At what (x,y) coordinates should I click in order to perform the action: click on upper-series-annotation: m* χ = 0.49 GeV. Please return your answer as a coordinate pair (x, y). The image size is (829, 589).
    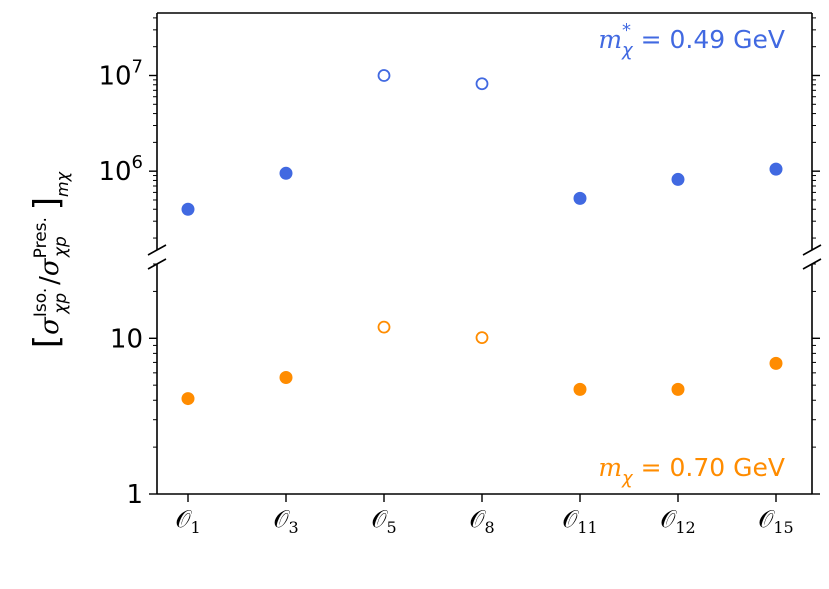
    Looking at the image, I should click on (691, 40).